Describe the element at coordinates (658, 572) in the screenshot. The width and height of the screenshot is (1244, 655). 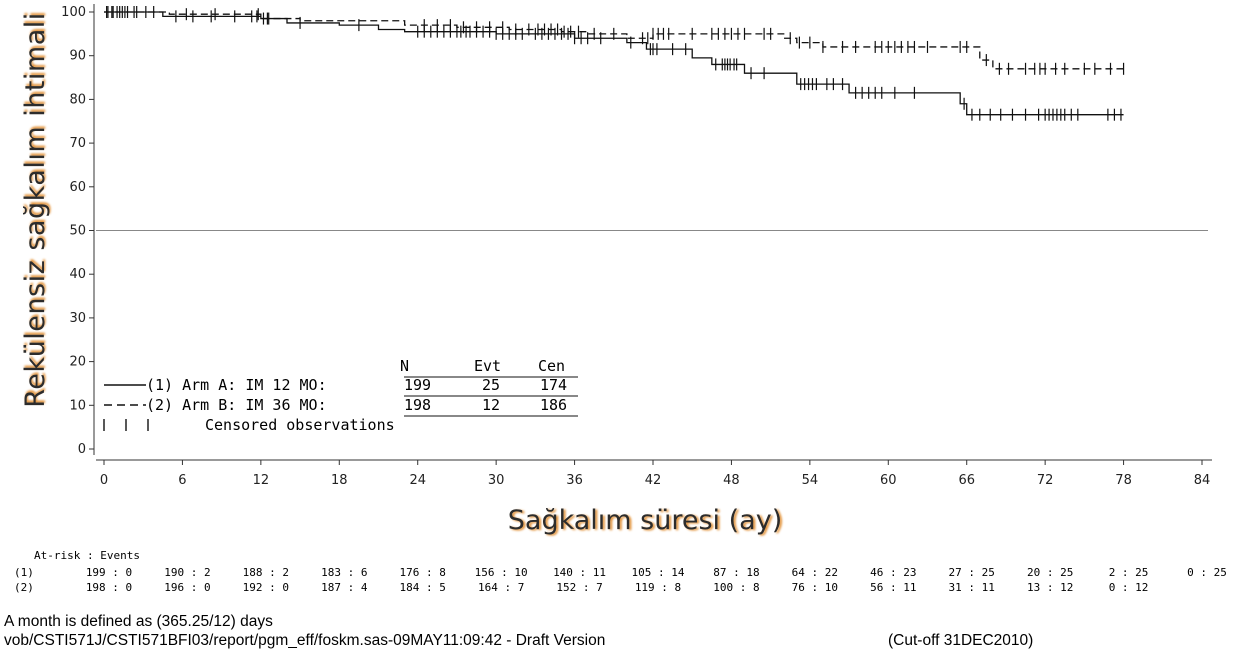
I see `at-risk-cell: 105 : 14` at that location.